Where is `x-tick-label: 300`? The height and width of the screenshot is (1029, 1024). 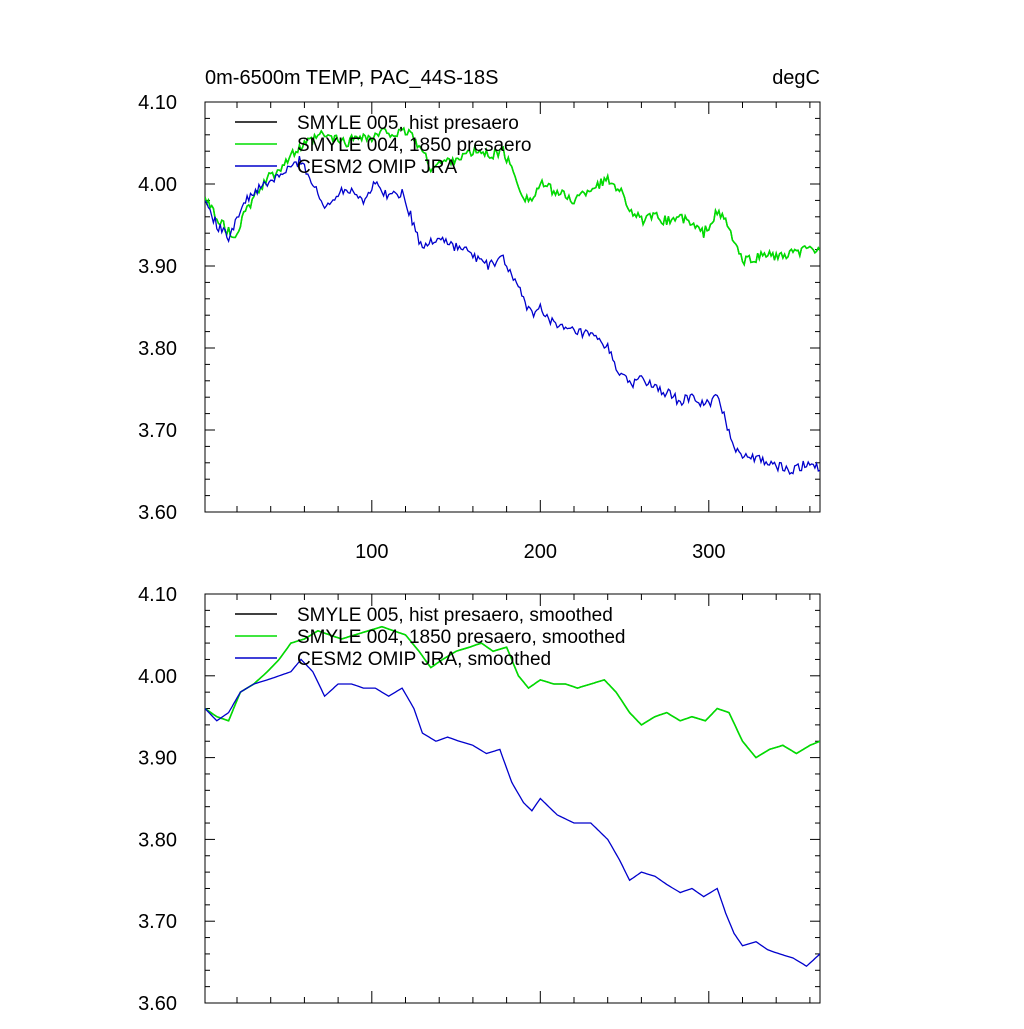 x-tick-label: 300 is located at coordinates (708, 552).